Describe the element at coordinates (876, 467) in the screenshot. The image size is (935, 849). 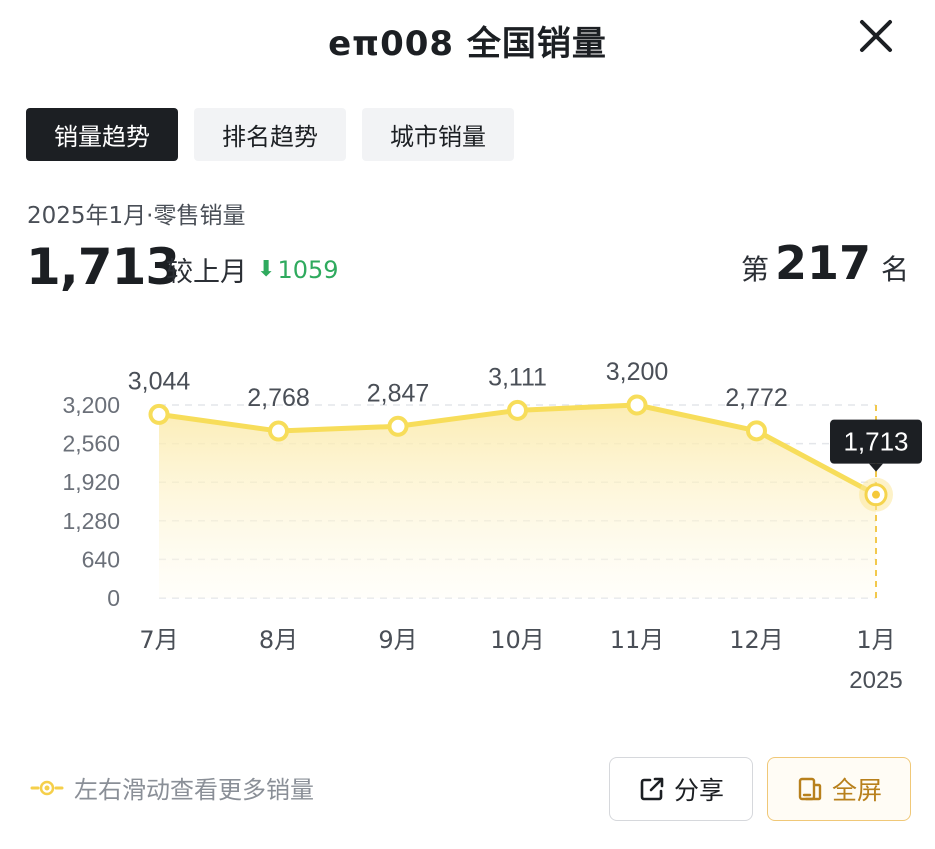
I see `tooltip-arrow` at that location.